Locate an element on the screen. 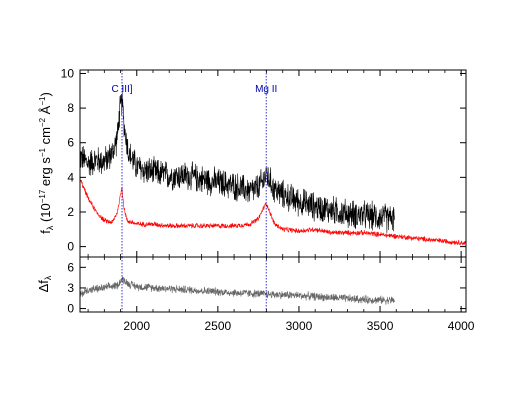 The width and height of the screenshot is (526, 407). flux-label-ang: Å is located at coordinates (45, 111).